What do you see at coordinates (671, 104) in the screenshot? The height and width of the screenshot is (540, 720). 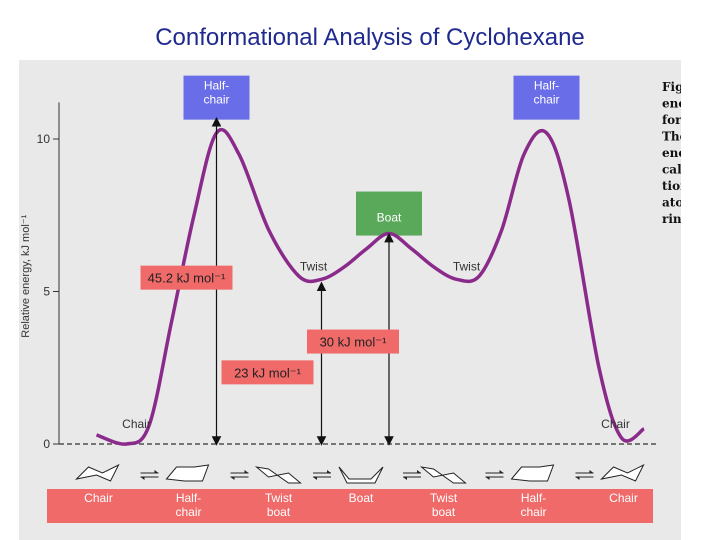 I see `caption-fragment-2: ene` at bounding box center [671, 104].